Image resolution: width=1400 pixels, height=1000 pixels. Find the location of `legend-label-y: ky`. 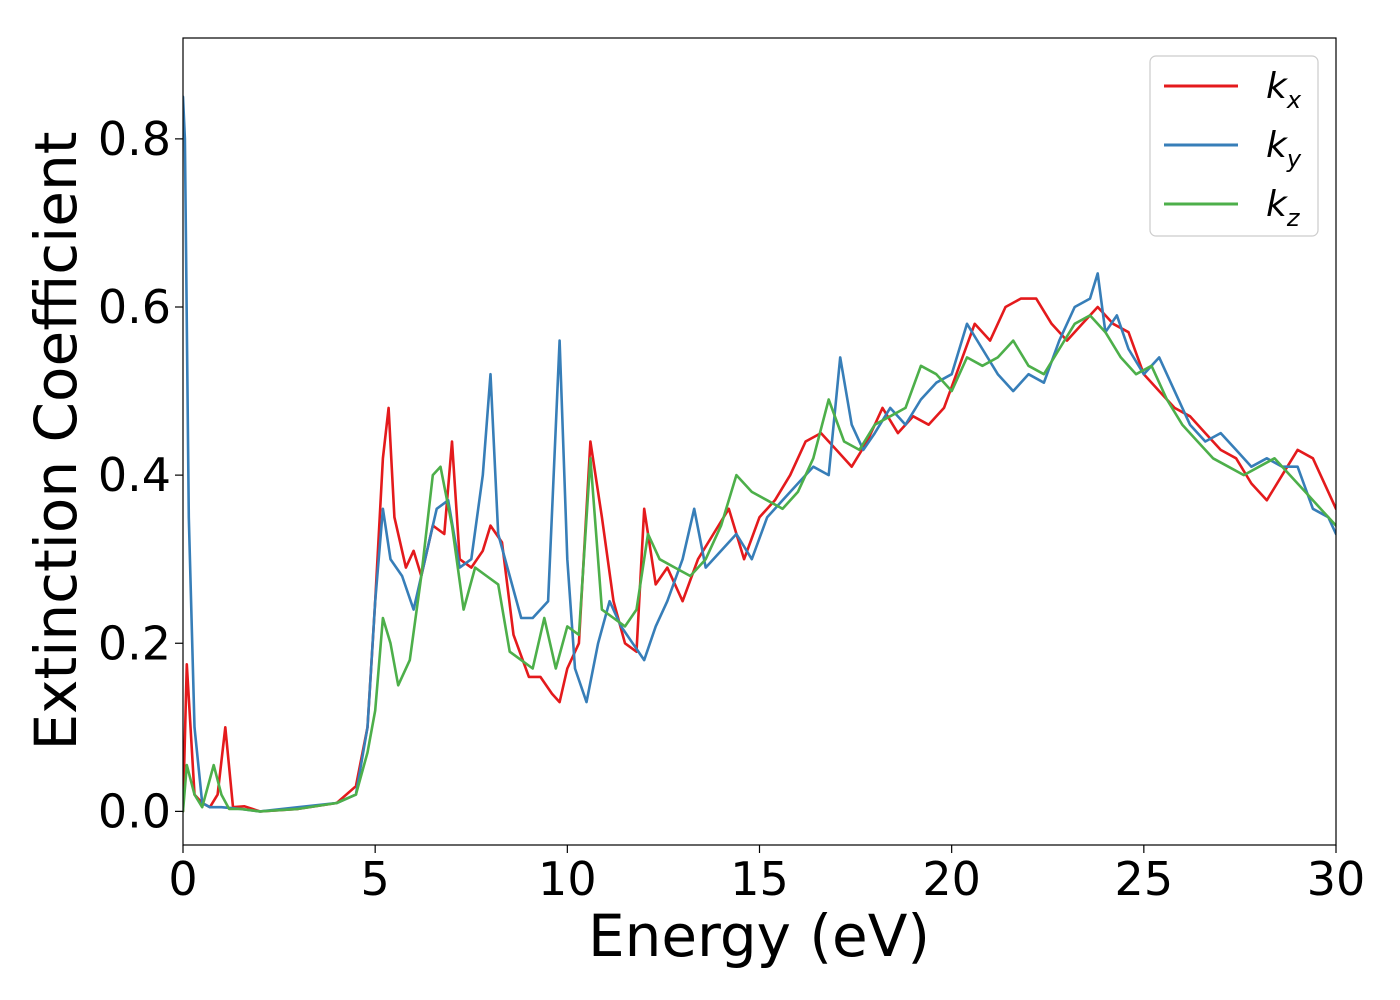

legend-label-y: ky is located at coordinates (1284, 149).